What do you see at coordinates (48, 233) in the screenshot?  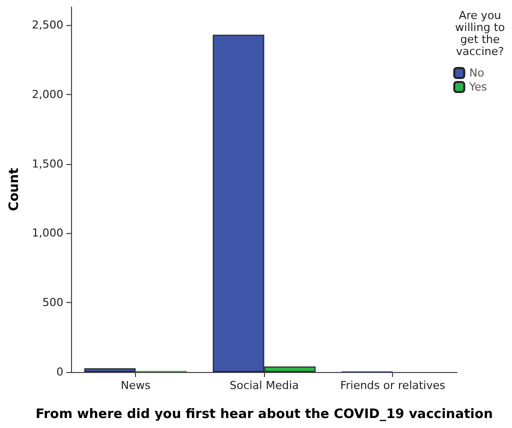 I see `y-tick-label: 1,000` at bounding box center [48, 233].